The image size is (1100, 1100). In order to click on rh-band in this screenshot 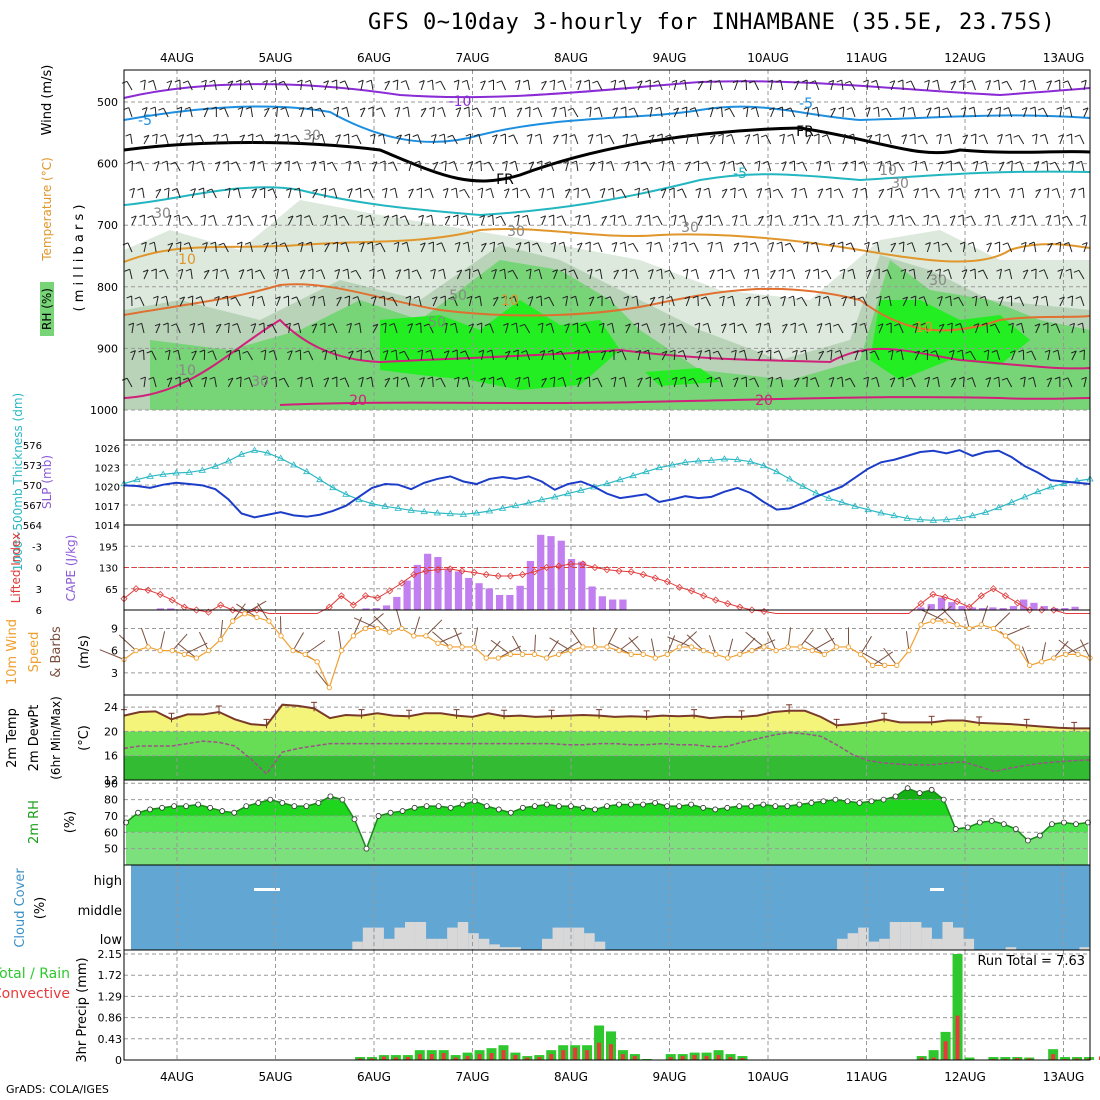, I will do `click(607, 824)`.